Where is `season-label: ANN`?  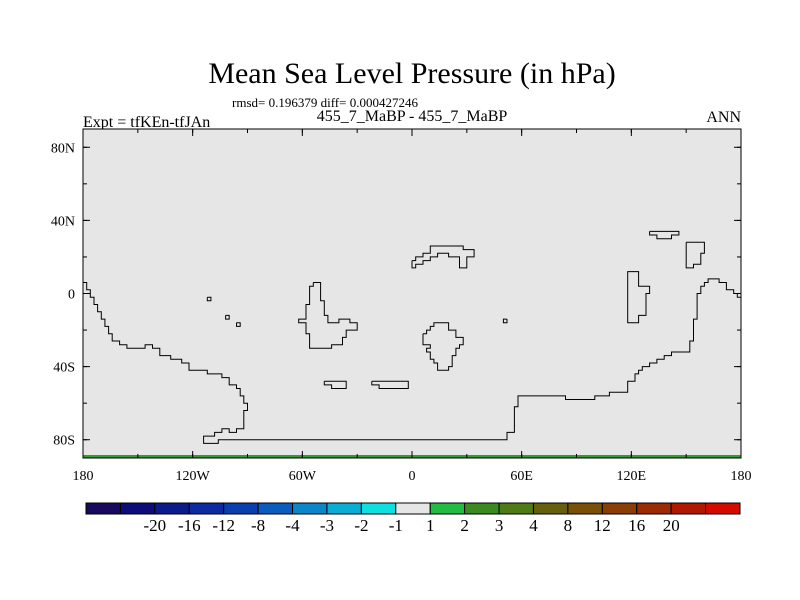 season-label: ANN is located at coordinates (723, 117).